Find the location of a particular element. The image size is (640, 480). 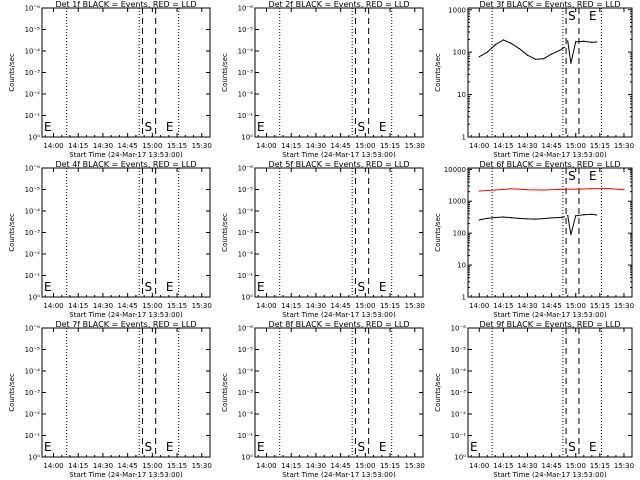

panel-9-xtick-label-1: 14:15 is located at coordinates (503, 466).